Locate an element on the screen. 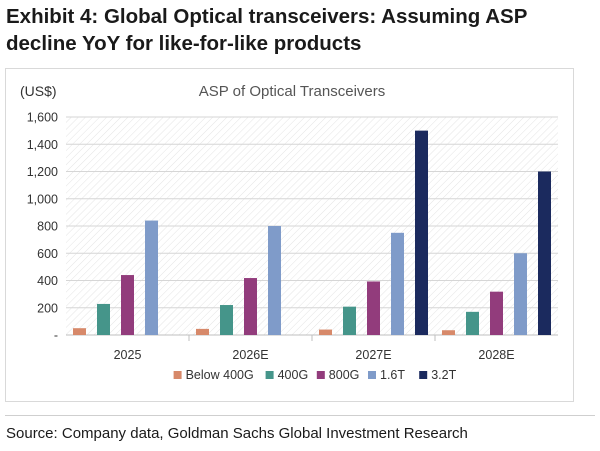 Image resolution: width=600 pixels, height=451 pixels. legend-label: 1.6T is located at coordinates (392, 375).